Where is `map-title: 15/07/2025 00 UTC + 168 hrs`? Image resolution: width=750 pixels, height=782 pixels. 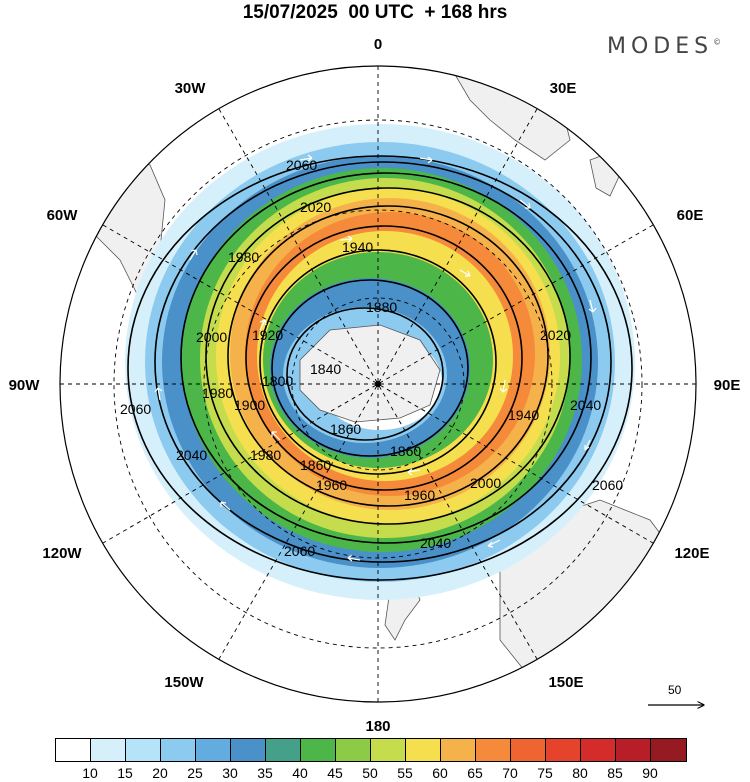
map-title: 15/07/2025 00 UTC + 168 hrs is located at coordinates (375, 12).